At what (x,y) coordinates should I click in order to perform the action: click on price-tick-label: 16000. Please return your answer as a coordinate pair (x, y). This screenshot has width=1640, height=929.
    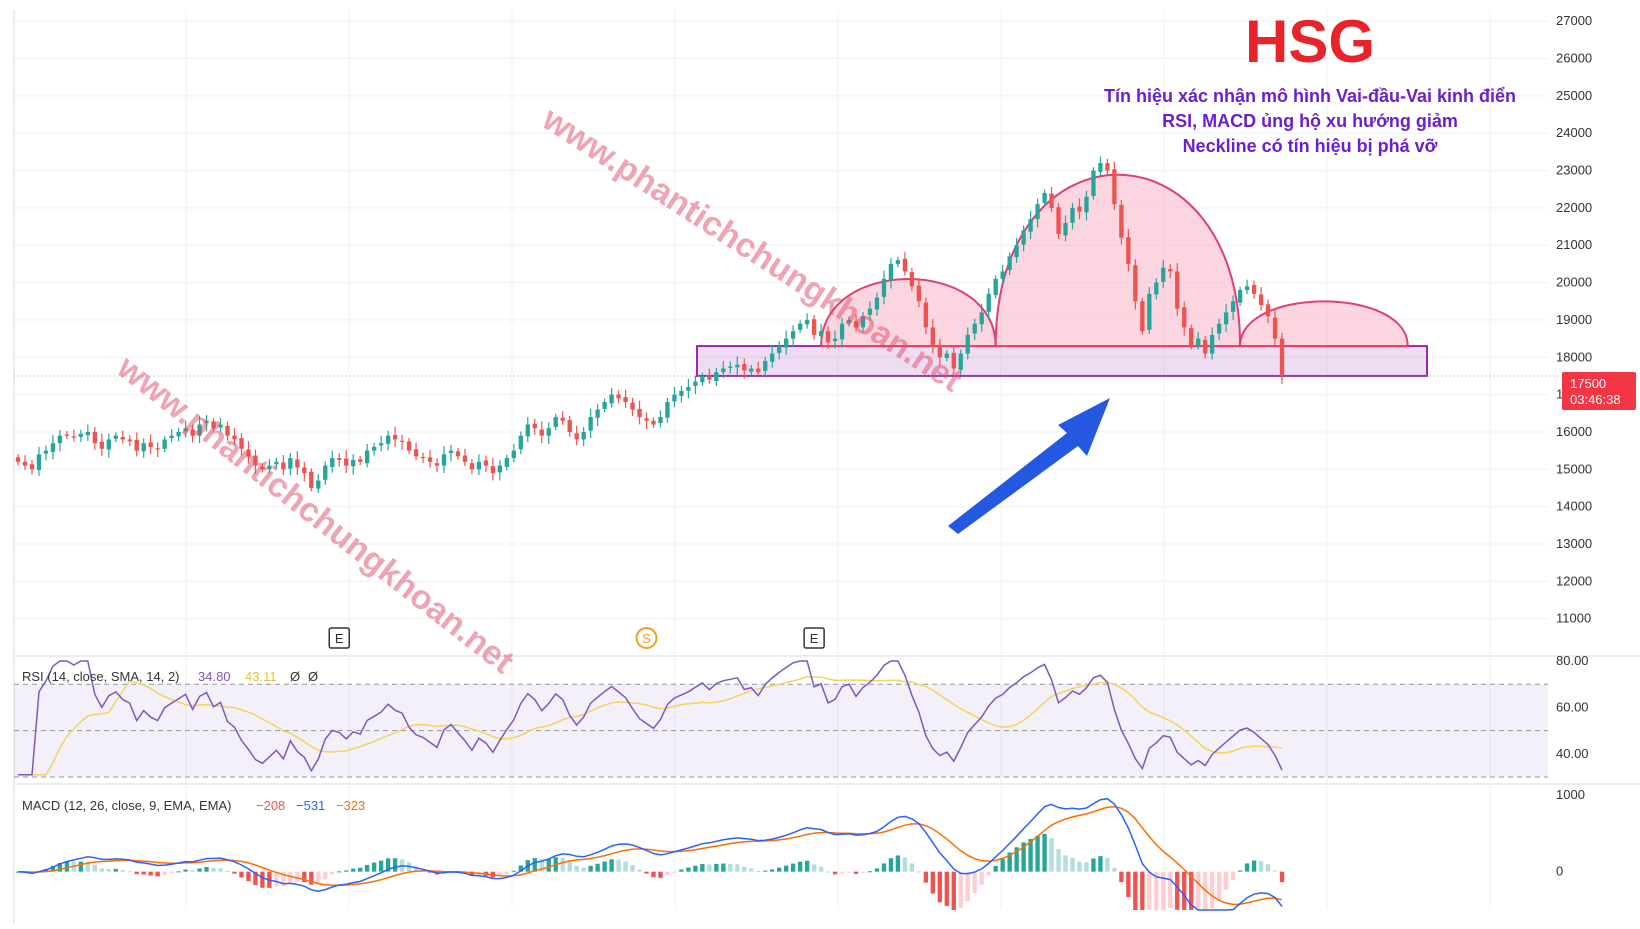
    Looking at the image, I should click on (1574, 431).